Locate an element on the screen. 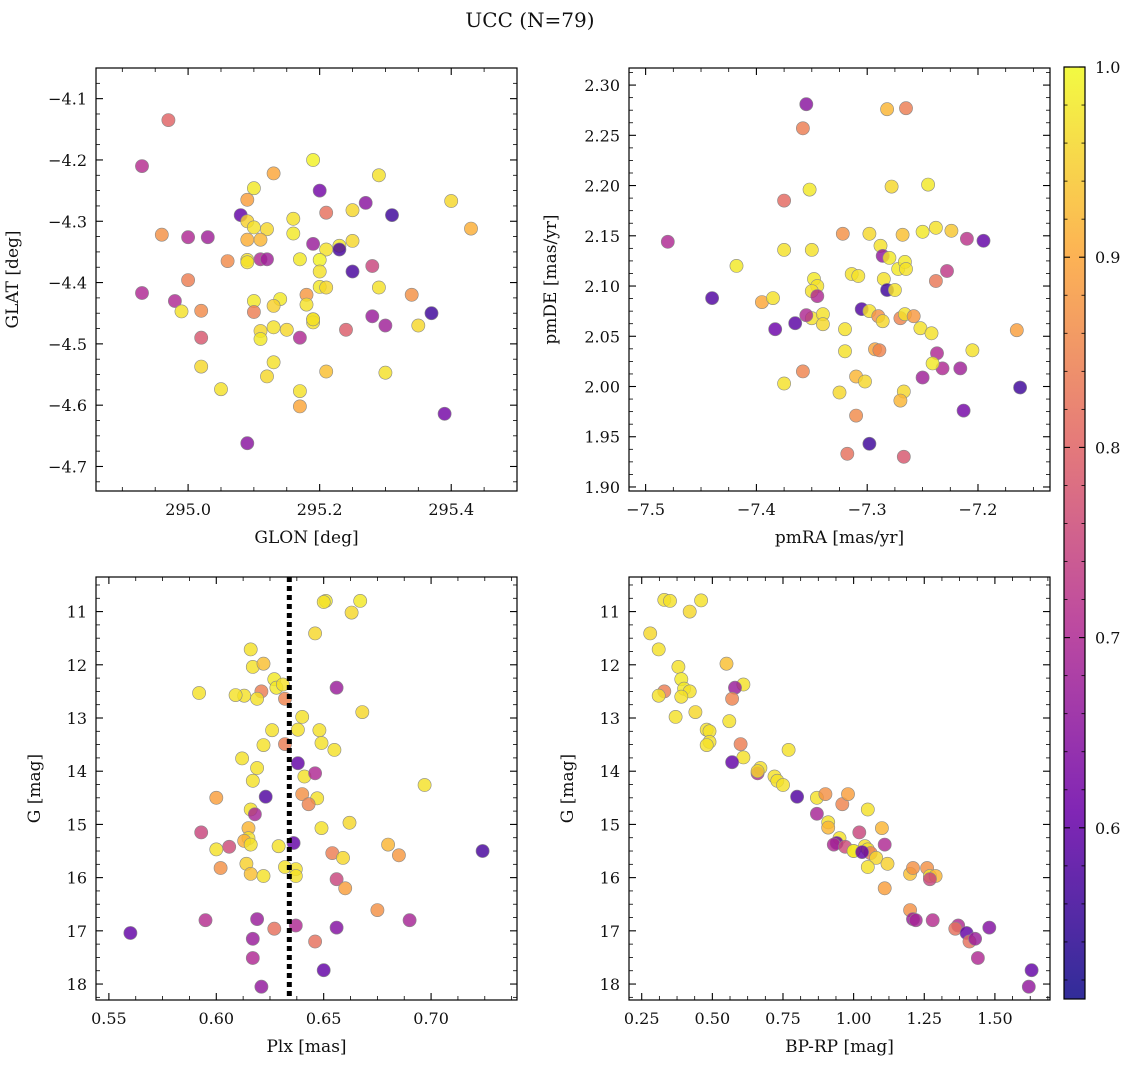  colorbar-tick-label: 0.6 is located at coordinates (1107, 828).